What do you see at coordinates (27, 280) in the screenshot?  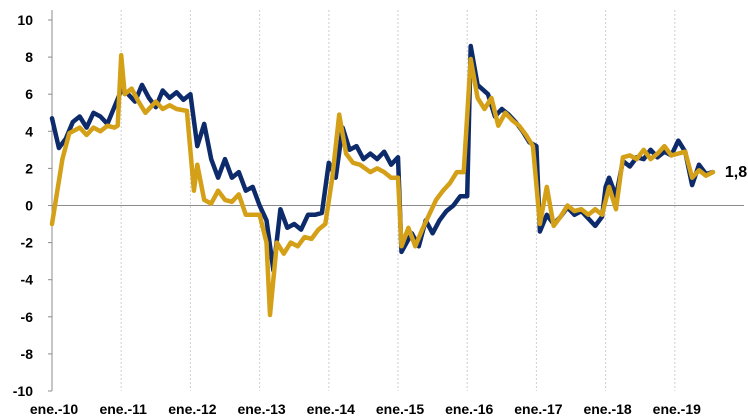 I see `y-tick-label: -4` at bounding box center [27, 280].